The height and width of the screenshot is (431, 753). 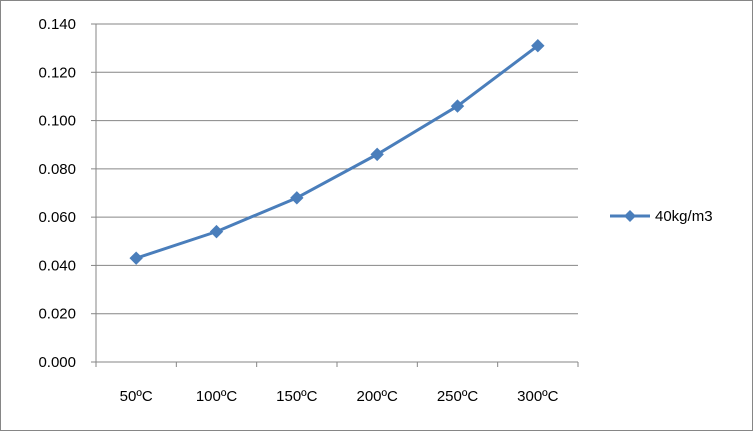 What do you see at coordinates (57, 314) in the screenshot?
I see `y-axis-tick-label: 0.020` at bounding box center [57, 314].